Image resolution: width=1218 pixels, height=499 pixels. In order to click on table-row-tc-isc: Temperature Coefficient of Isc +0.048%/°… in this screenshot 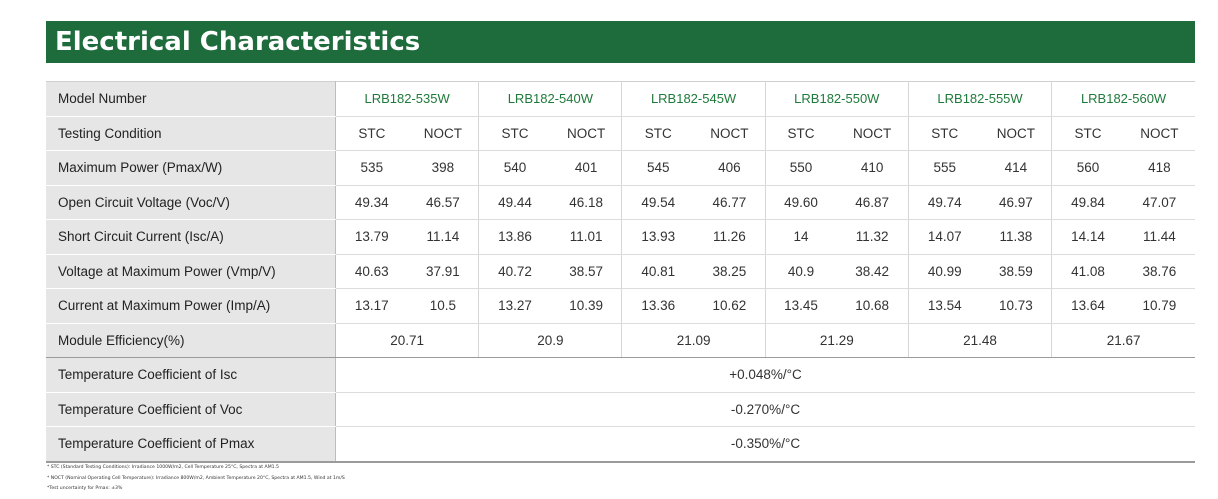, I will do `click(620, 375)`.